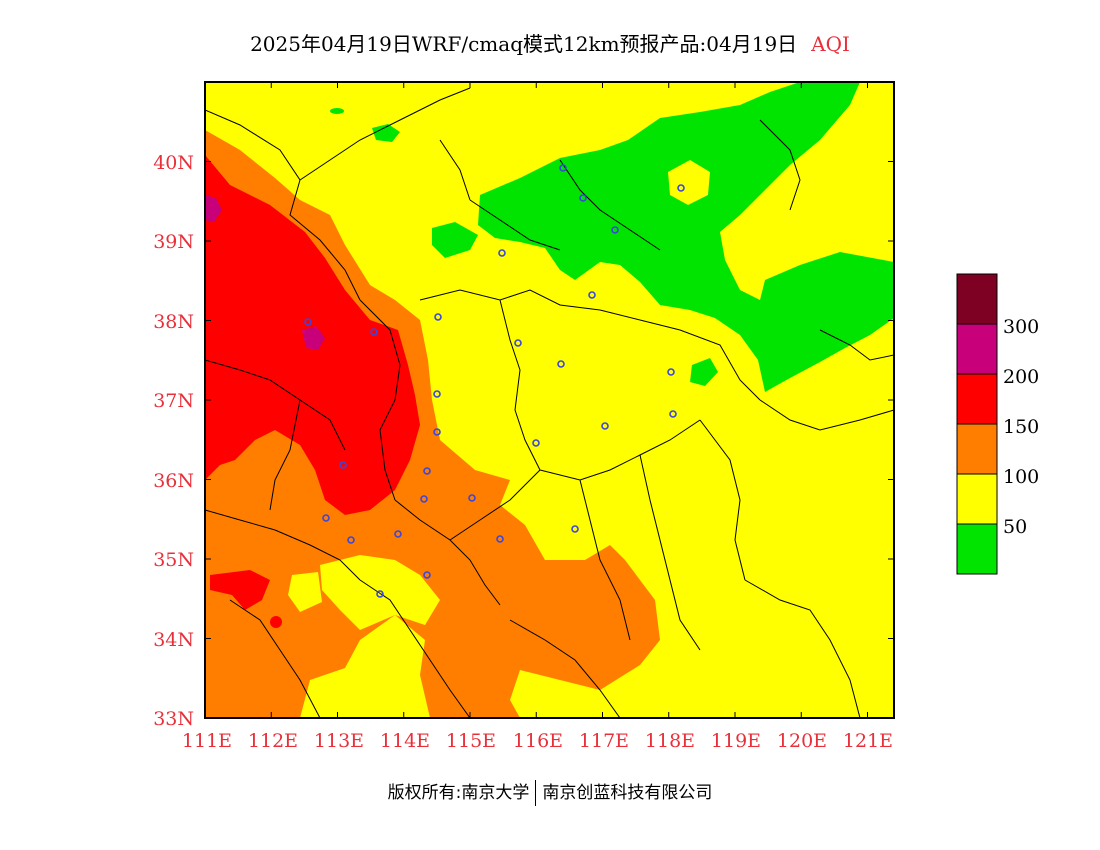 Image resolution: width=1100 pixels, height=850 pixels. I want to click on x-tick-label: 118E, so click(670, 741).